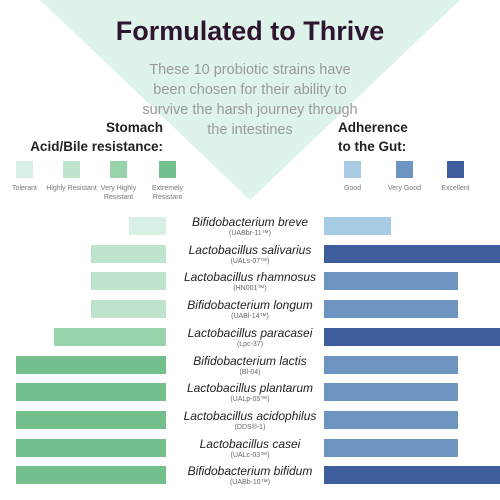 This screenshot has height=500, width=500. I want to click on strain-code: (DDS®-1), so click(250, 427).